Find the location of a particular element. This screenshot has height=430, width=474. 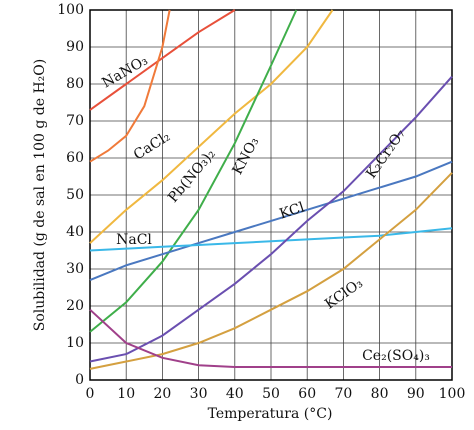

y-tick-label: 100 is located at coordinates (70, 10).